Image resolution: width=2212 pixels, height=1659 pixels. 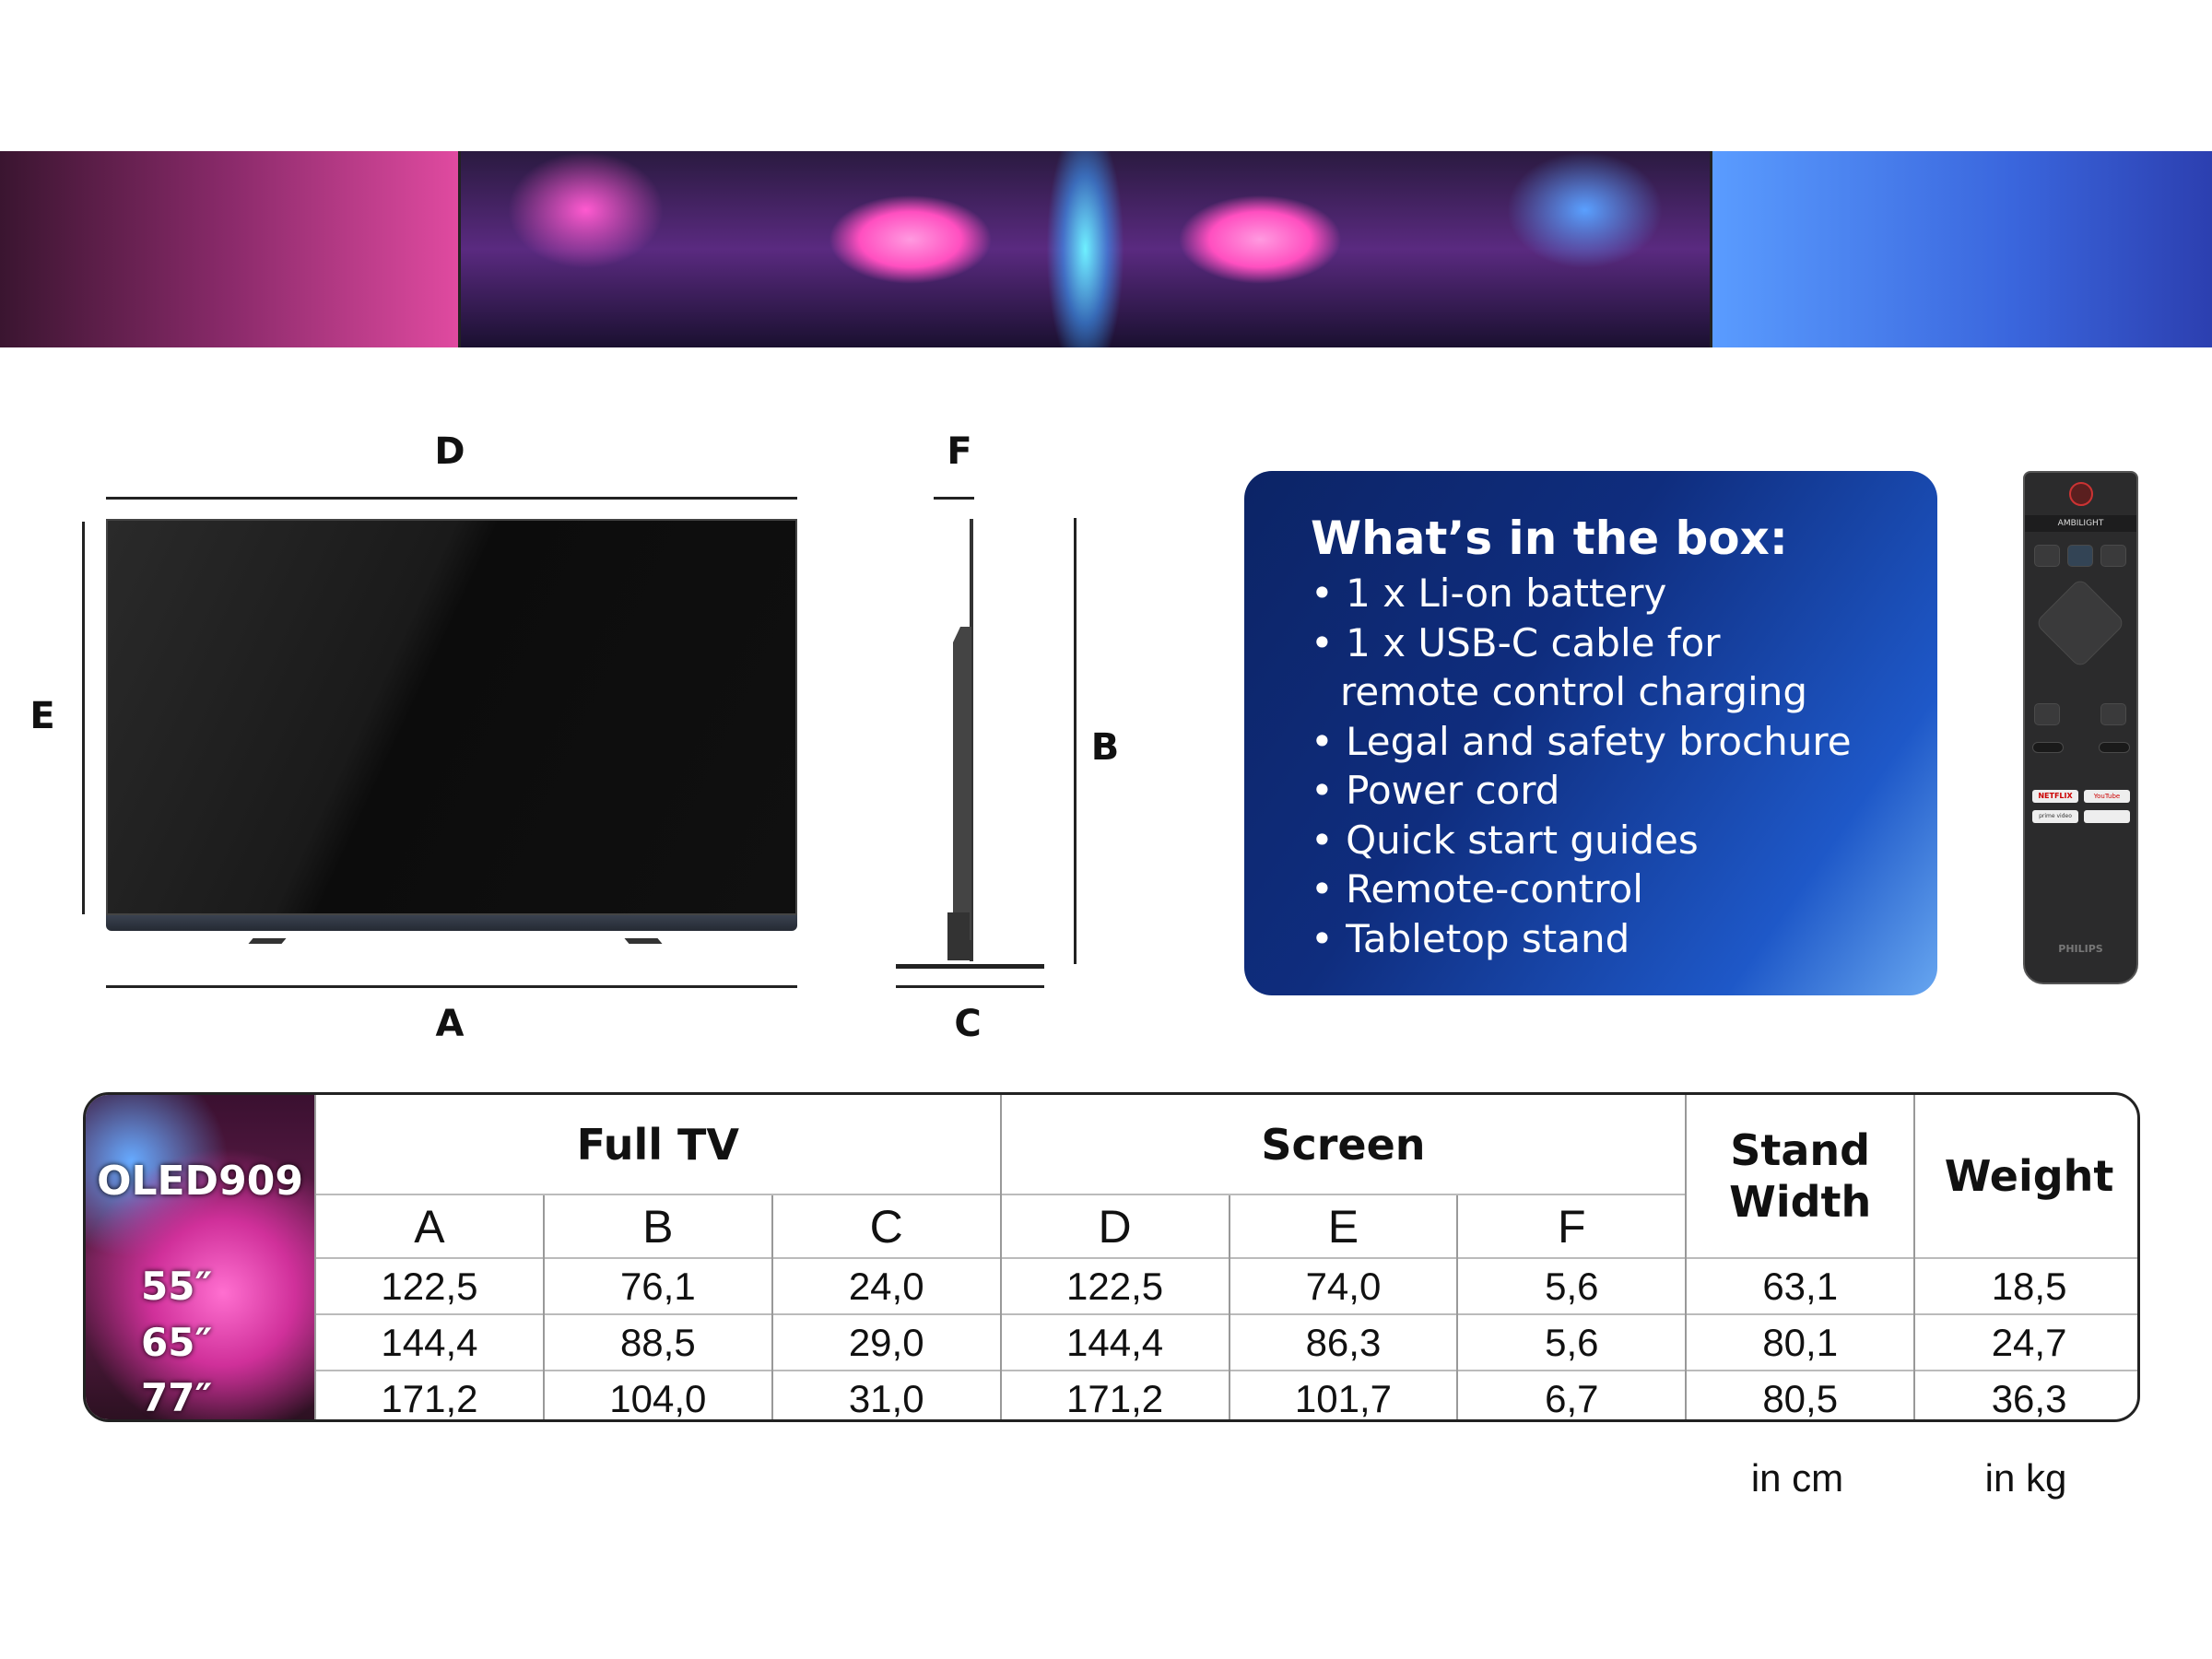 I want to click on list-item: Remote-control, so click(x=1624, y=889).